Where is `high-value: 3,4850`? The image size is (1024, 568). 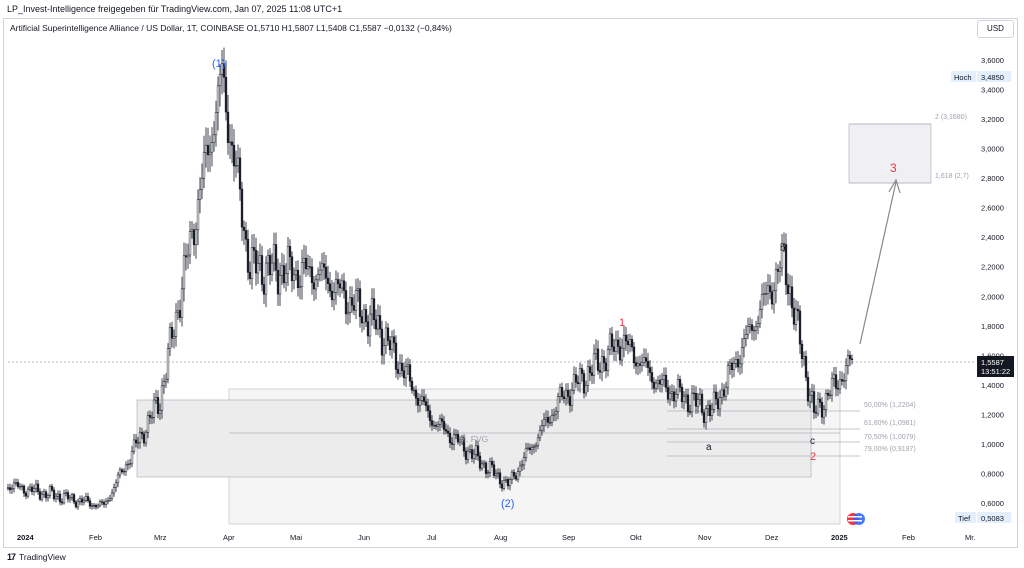 high-value: 3,4850 is located at coordinates (992, 77).